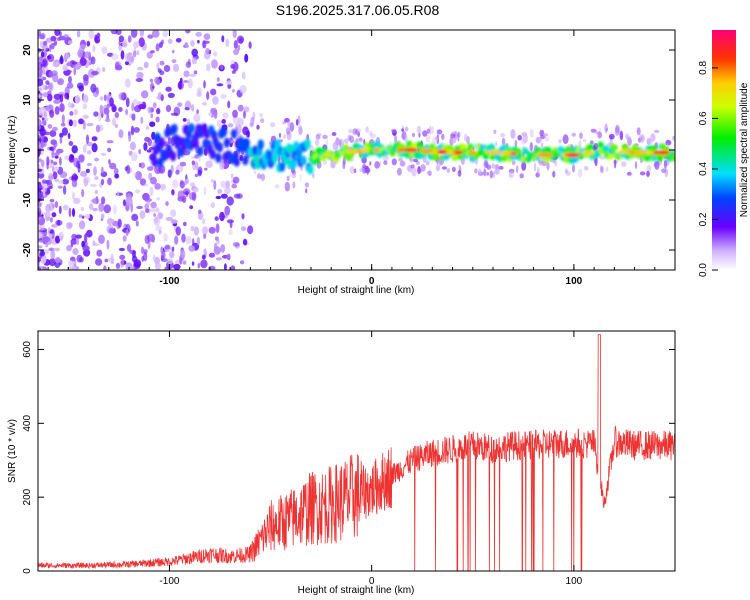  I want to click on heatmap-y-axis-title: Frequency (Hz), so click(12, 150).